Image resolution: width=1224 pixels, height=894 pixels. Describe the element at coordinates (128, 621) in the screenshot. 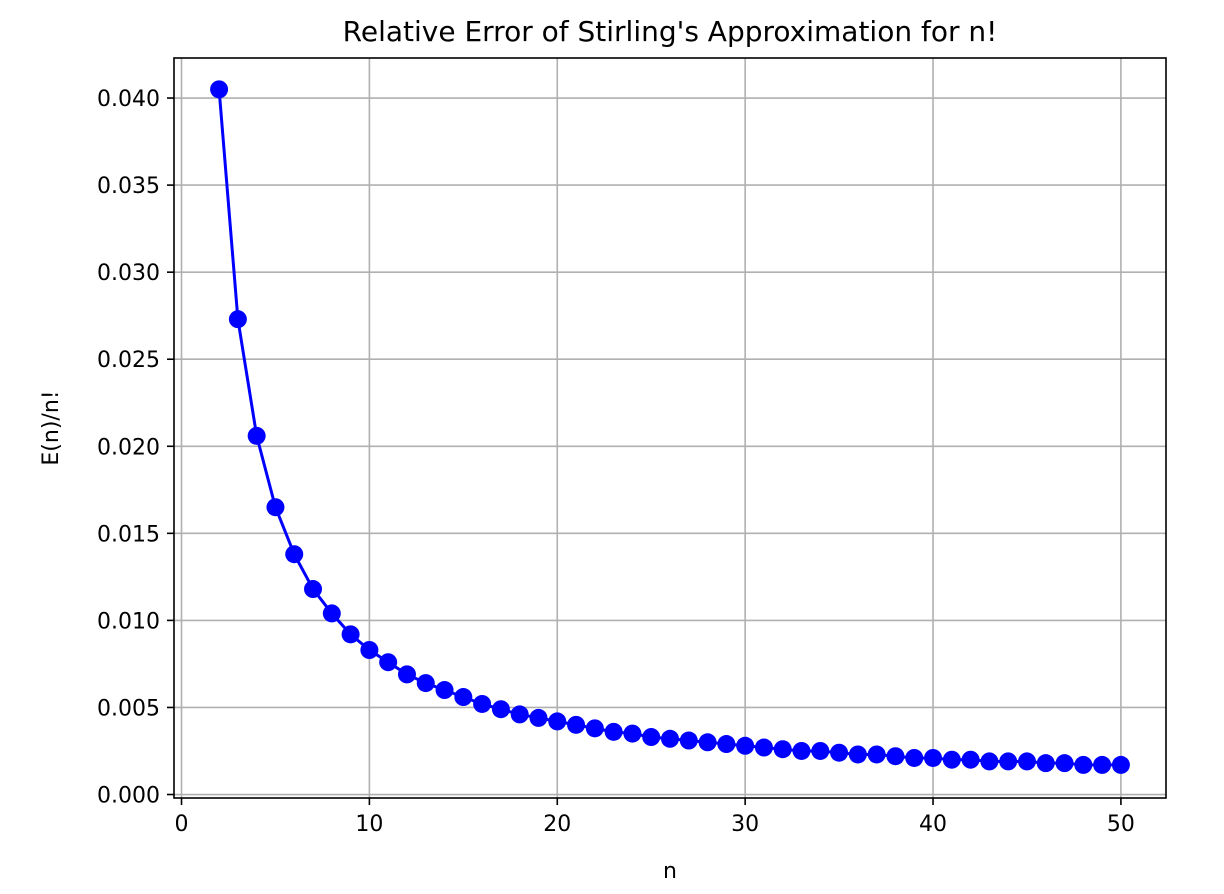

I see `y-tick-label: 0.010` at that location.